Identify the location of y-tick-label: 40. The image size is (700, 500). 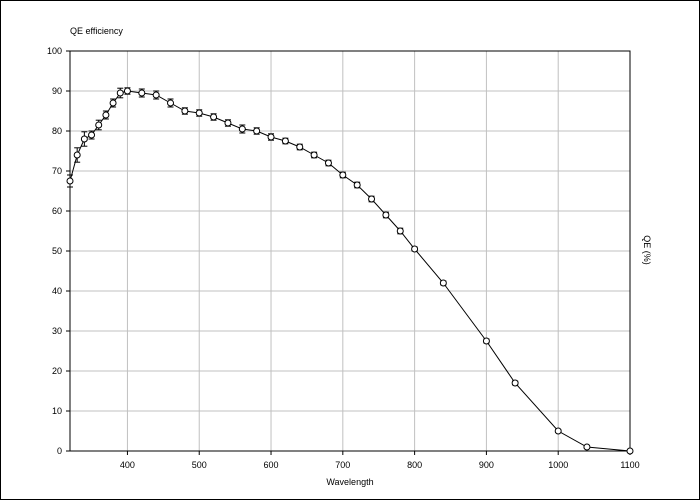
(57, 291).